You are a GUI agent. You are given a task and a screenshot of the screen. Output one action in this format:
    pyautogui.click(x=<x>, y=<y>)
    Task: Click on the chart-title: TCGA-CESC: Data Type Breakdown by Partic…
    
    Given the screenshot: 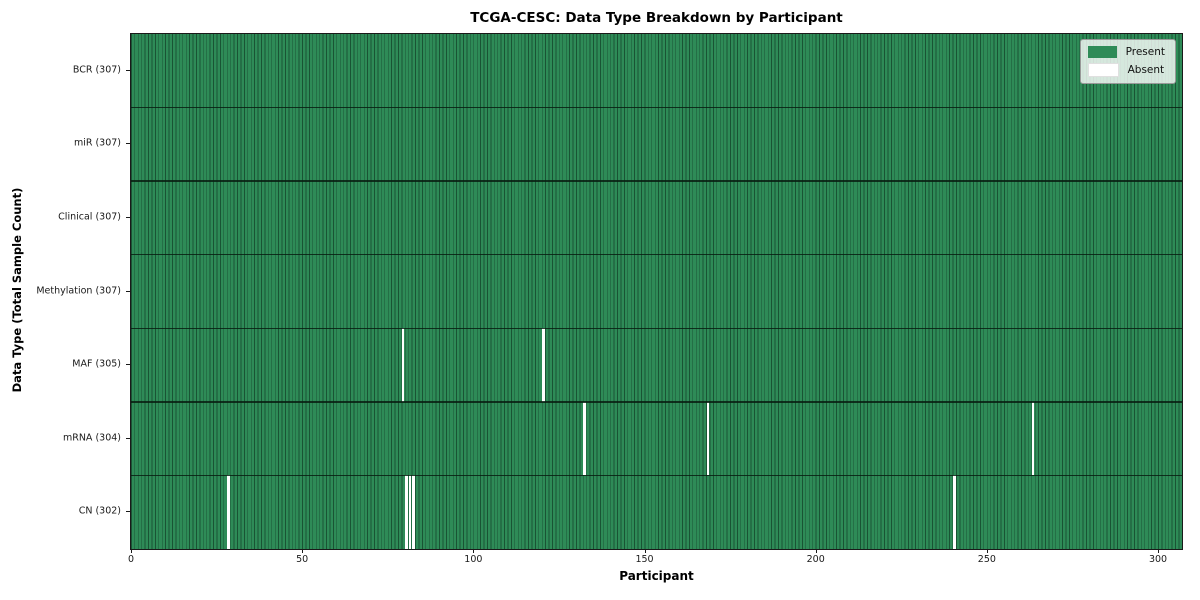 What is the action you would take?
    pyautogui.click(x=656, y=18)
    